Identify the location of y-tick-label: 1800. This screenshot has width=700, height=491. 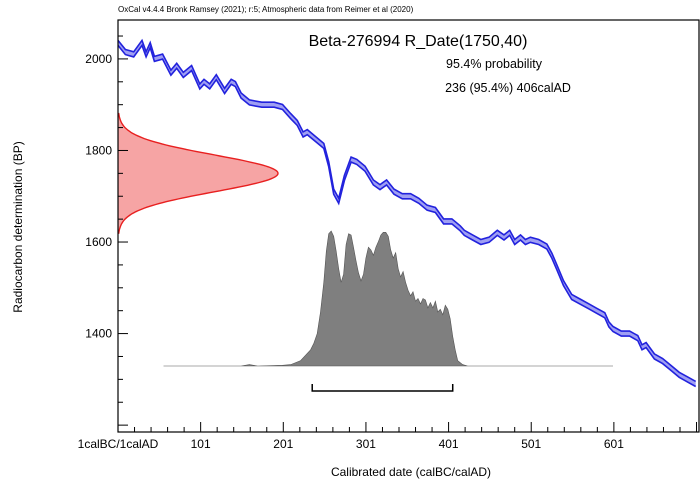
(98, 150).